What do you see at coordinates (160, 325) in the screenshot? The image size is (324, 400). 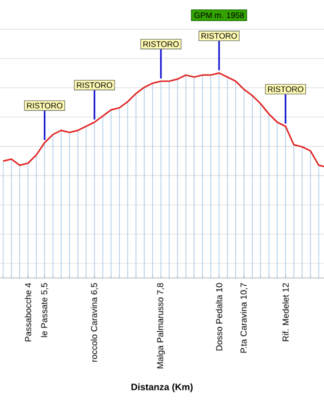 I see `x-tick-label: Malga Palmarusso 7,8` at bounding box center [160, 325].